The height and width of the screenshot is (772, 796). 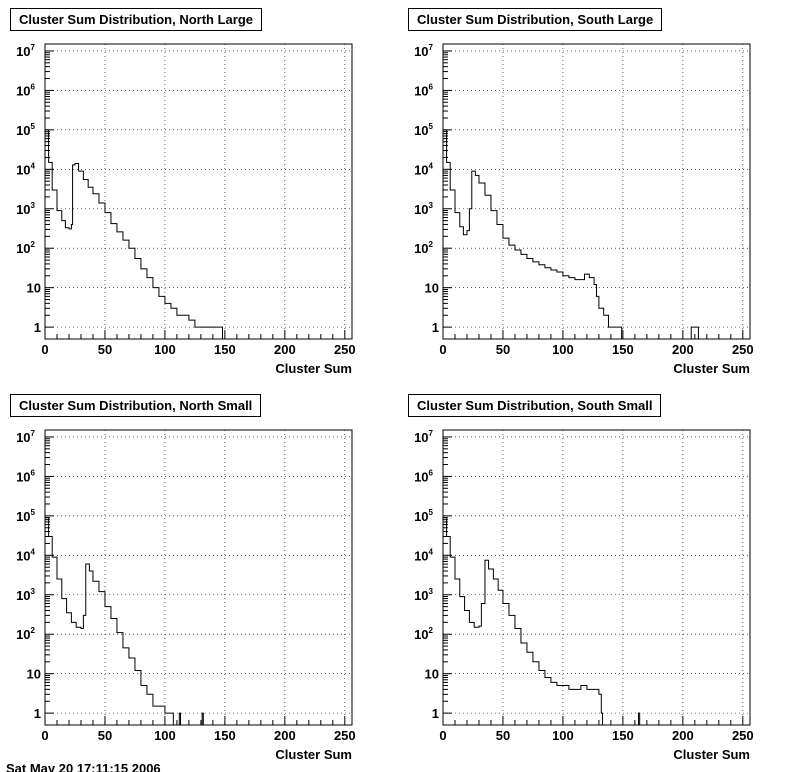 I want to click on chart-title: Cluster Sum Distribution, North Large, so click(x=136, y=19).